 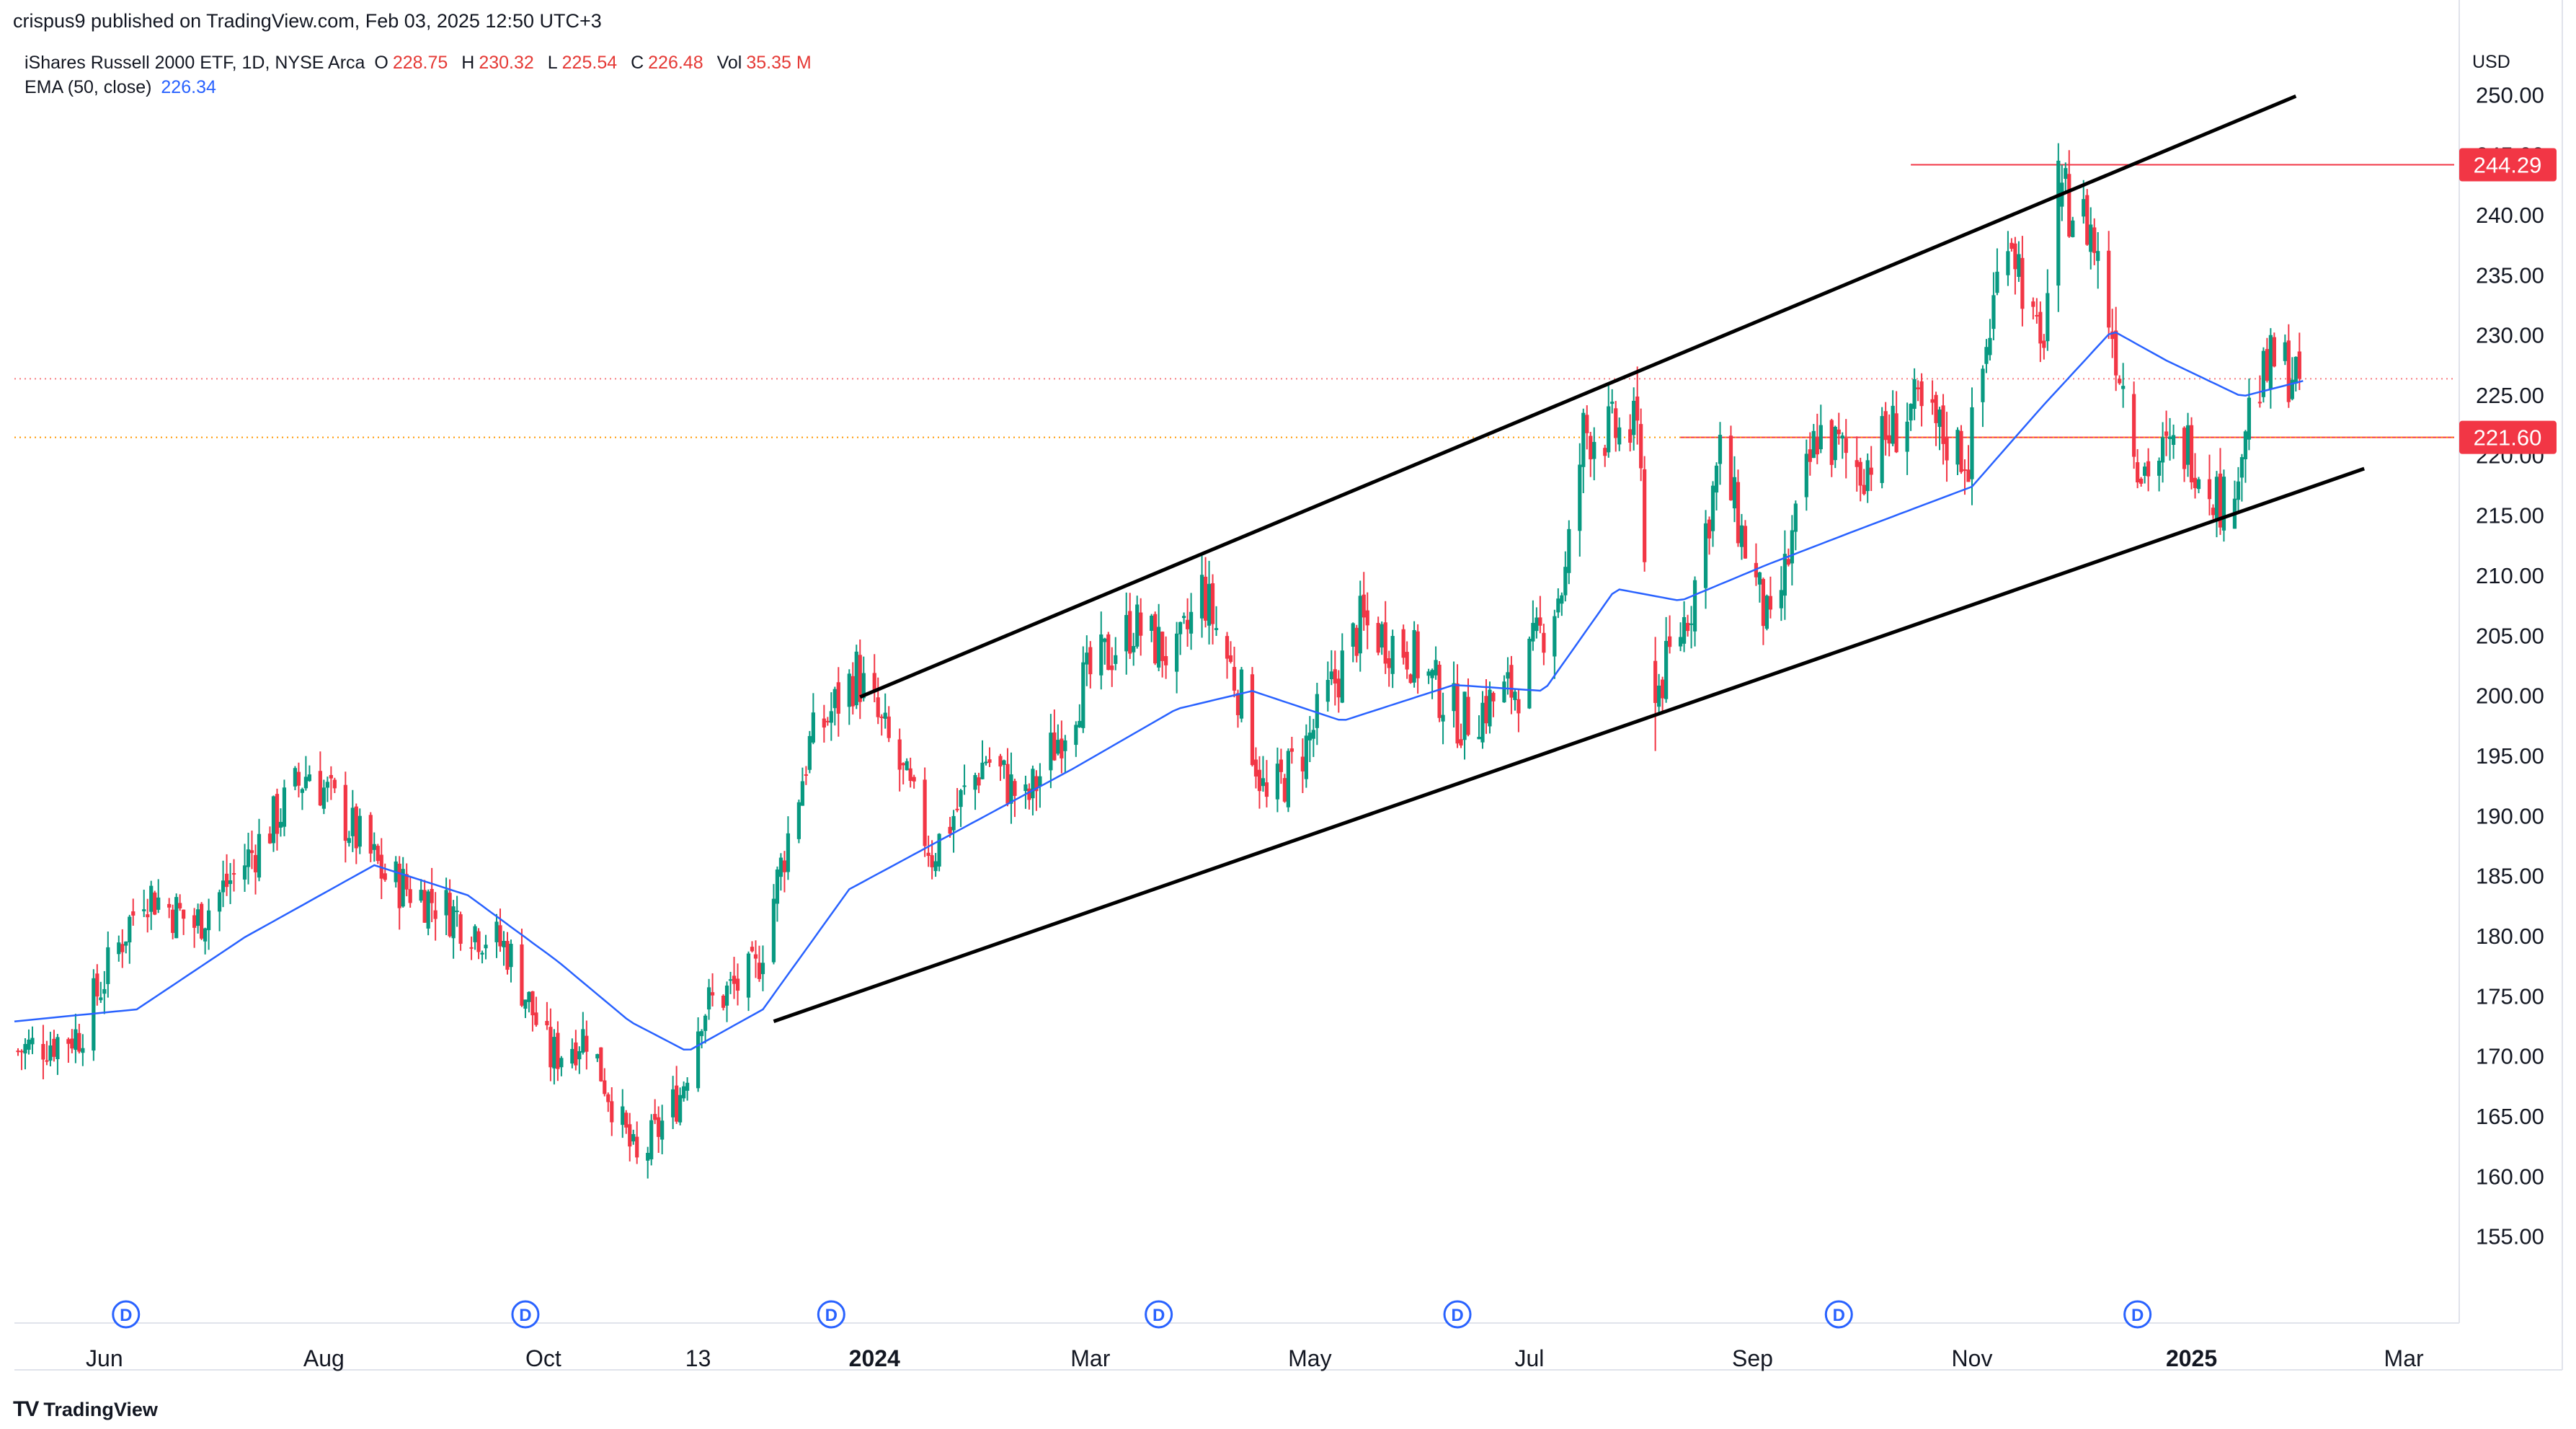 I want to click on tradingview-brand: TradingView, so click(x=101, y=1409).